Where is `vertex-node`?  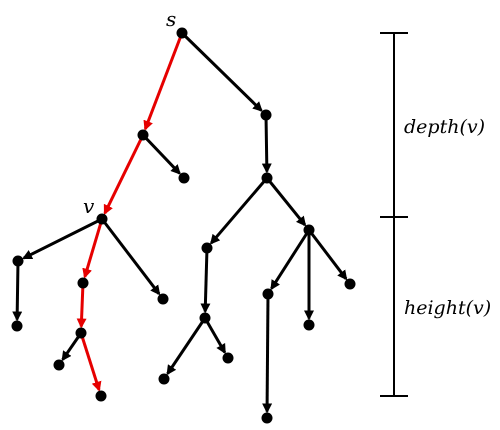
vertex-node is located at coordinates (102, 219).